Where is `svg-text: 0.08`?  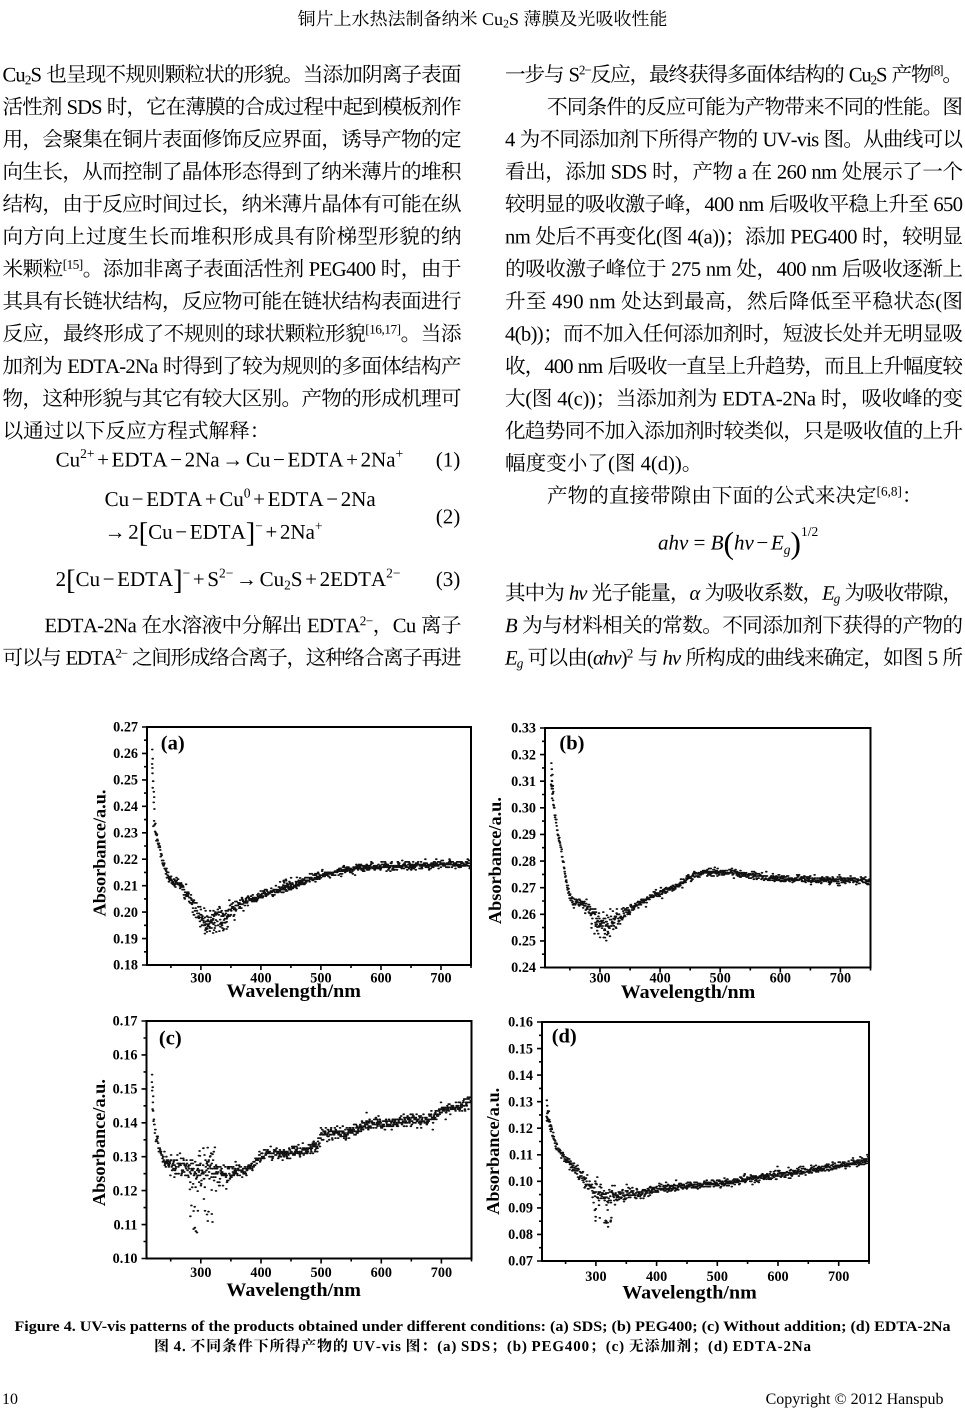
svg-text: 0.08 is located at coordinates (520, 1235).